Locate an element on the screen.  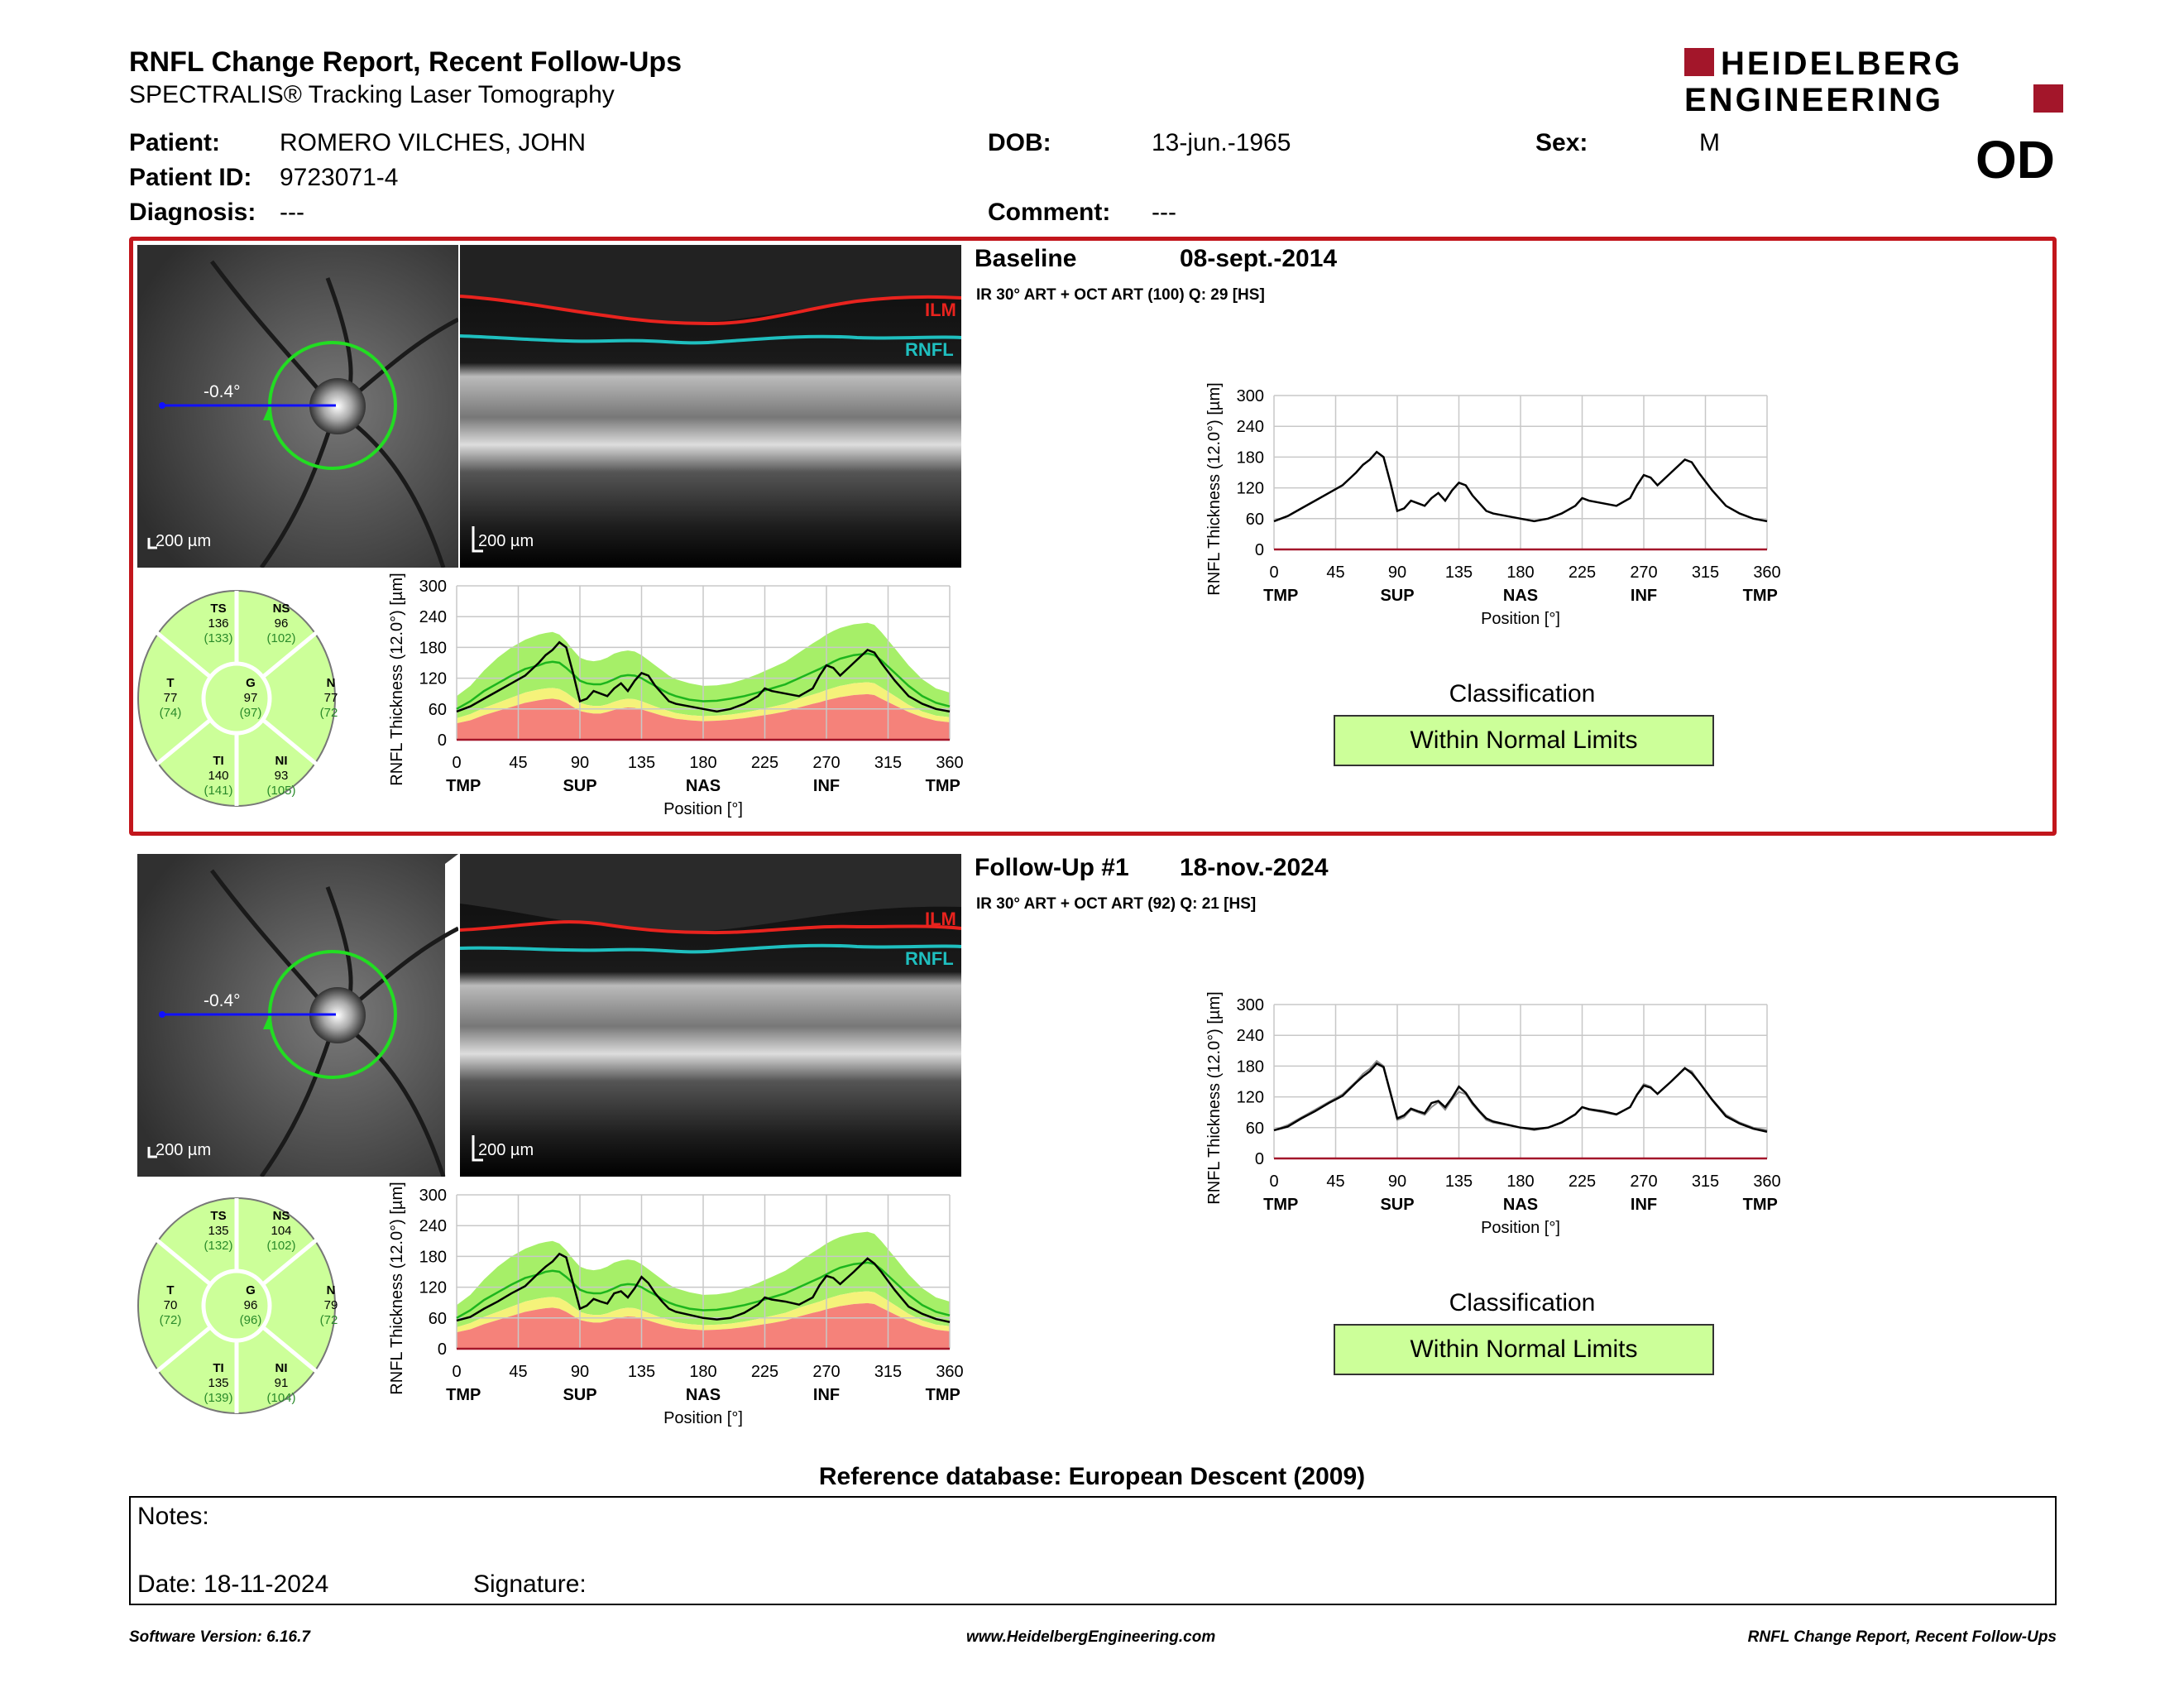
baseline-profile-sector-label-0: TMP is located at coordinates (1280, 596).